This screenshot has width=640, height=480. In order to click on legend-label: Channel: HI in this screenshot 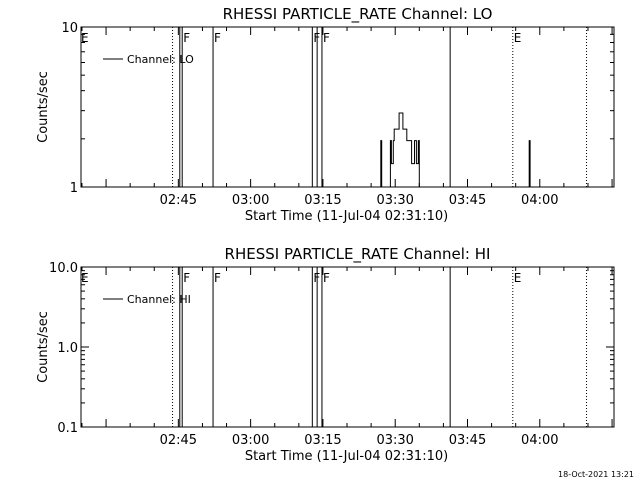, I will do `click(159, 299)`.